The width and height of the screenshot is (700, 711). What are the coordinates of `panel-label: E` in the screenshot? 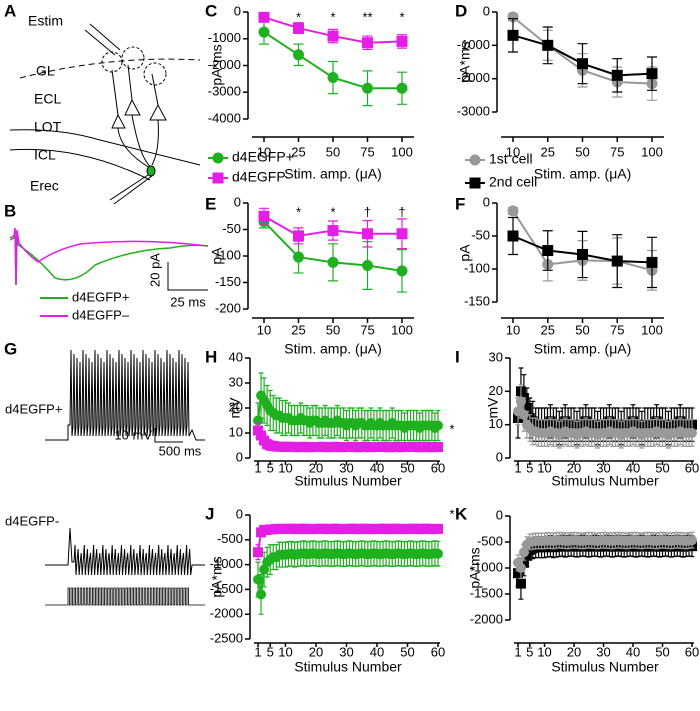 It's located at (210, 203).